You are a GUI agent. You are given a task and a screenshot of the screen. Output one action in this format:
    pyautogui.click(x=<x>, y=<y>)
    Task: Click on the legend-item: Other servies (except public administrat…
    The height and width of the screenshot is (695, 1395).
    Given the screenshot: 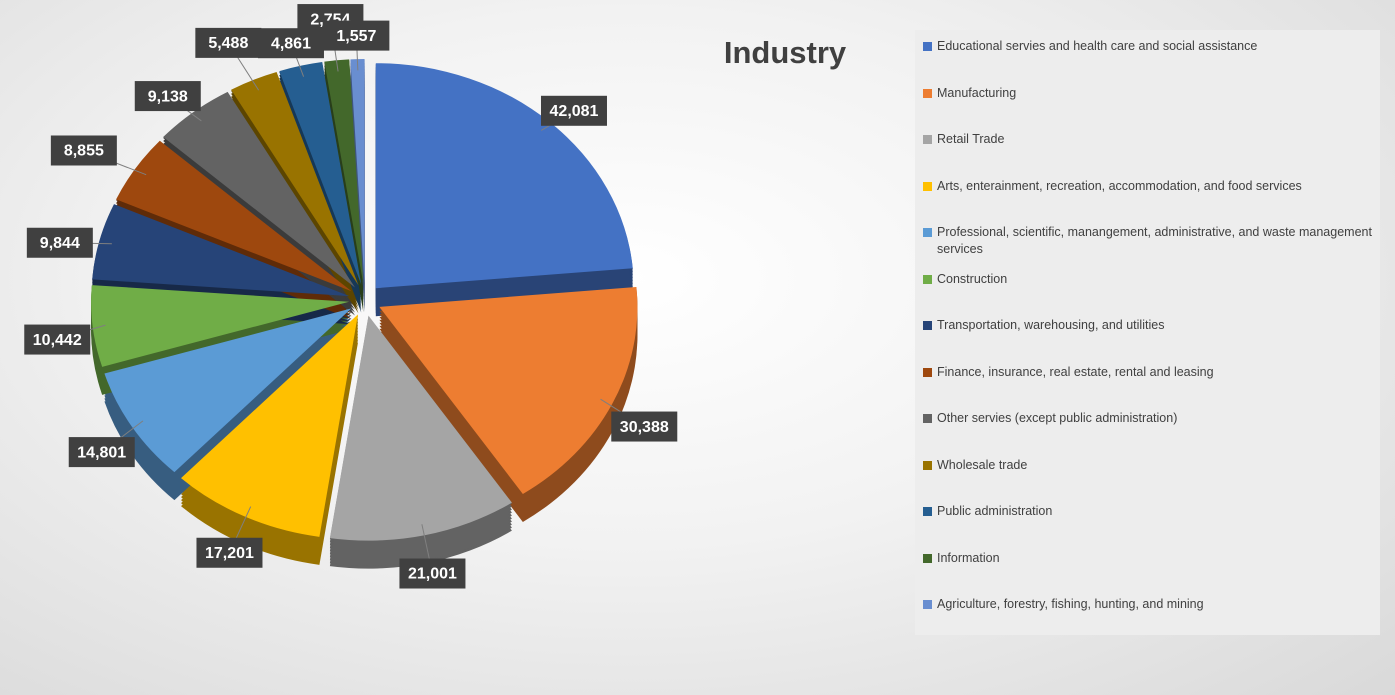 What is the action you would take?
    pyautogui.click(x=1150, y=418)
    